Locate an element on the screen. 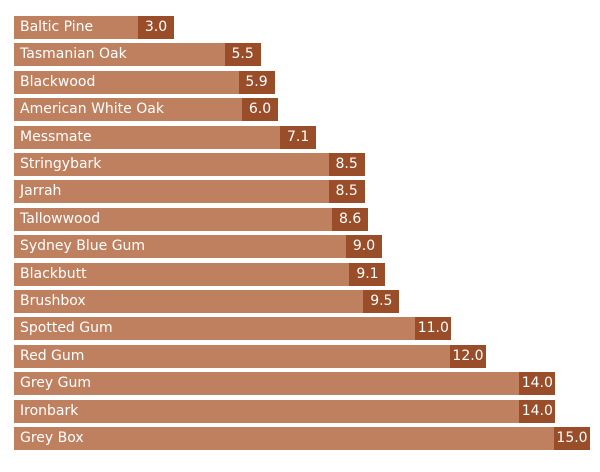 This screenshot has width=600, height=472. value-label: 15.0 is located at coordinates (572, 438).